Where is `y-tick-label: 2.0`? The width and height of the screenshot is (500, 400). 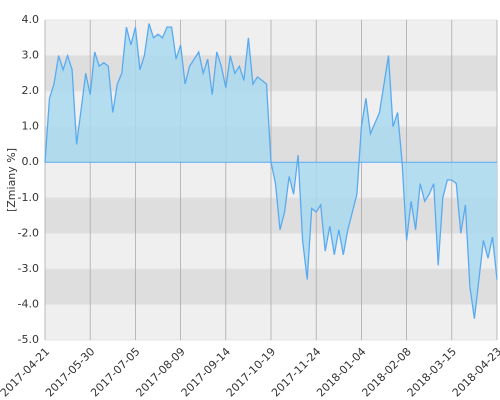 y-tick-label: 2.0 is located at coordinates (31, 90).